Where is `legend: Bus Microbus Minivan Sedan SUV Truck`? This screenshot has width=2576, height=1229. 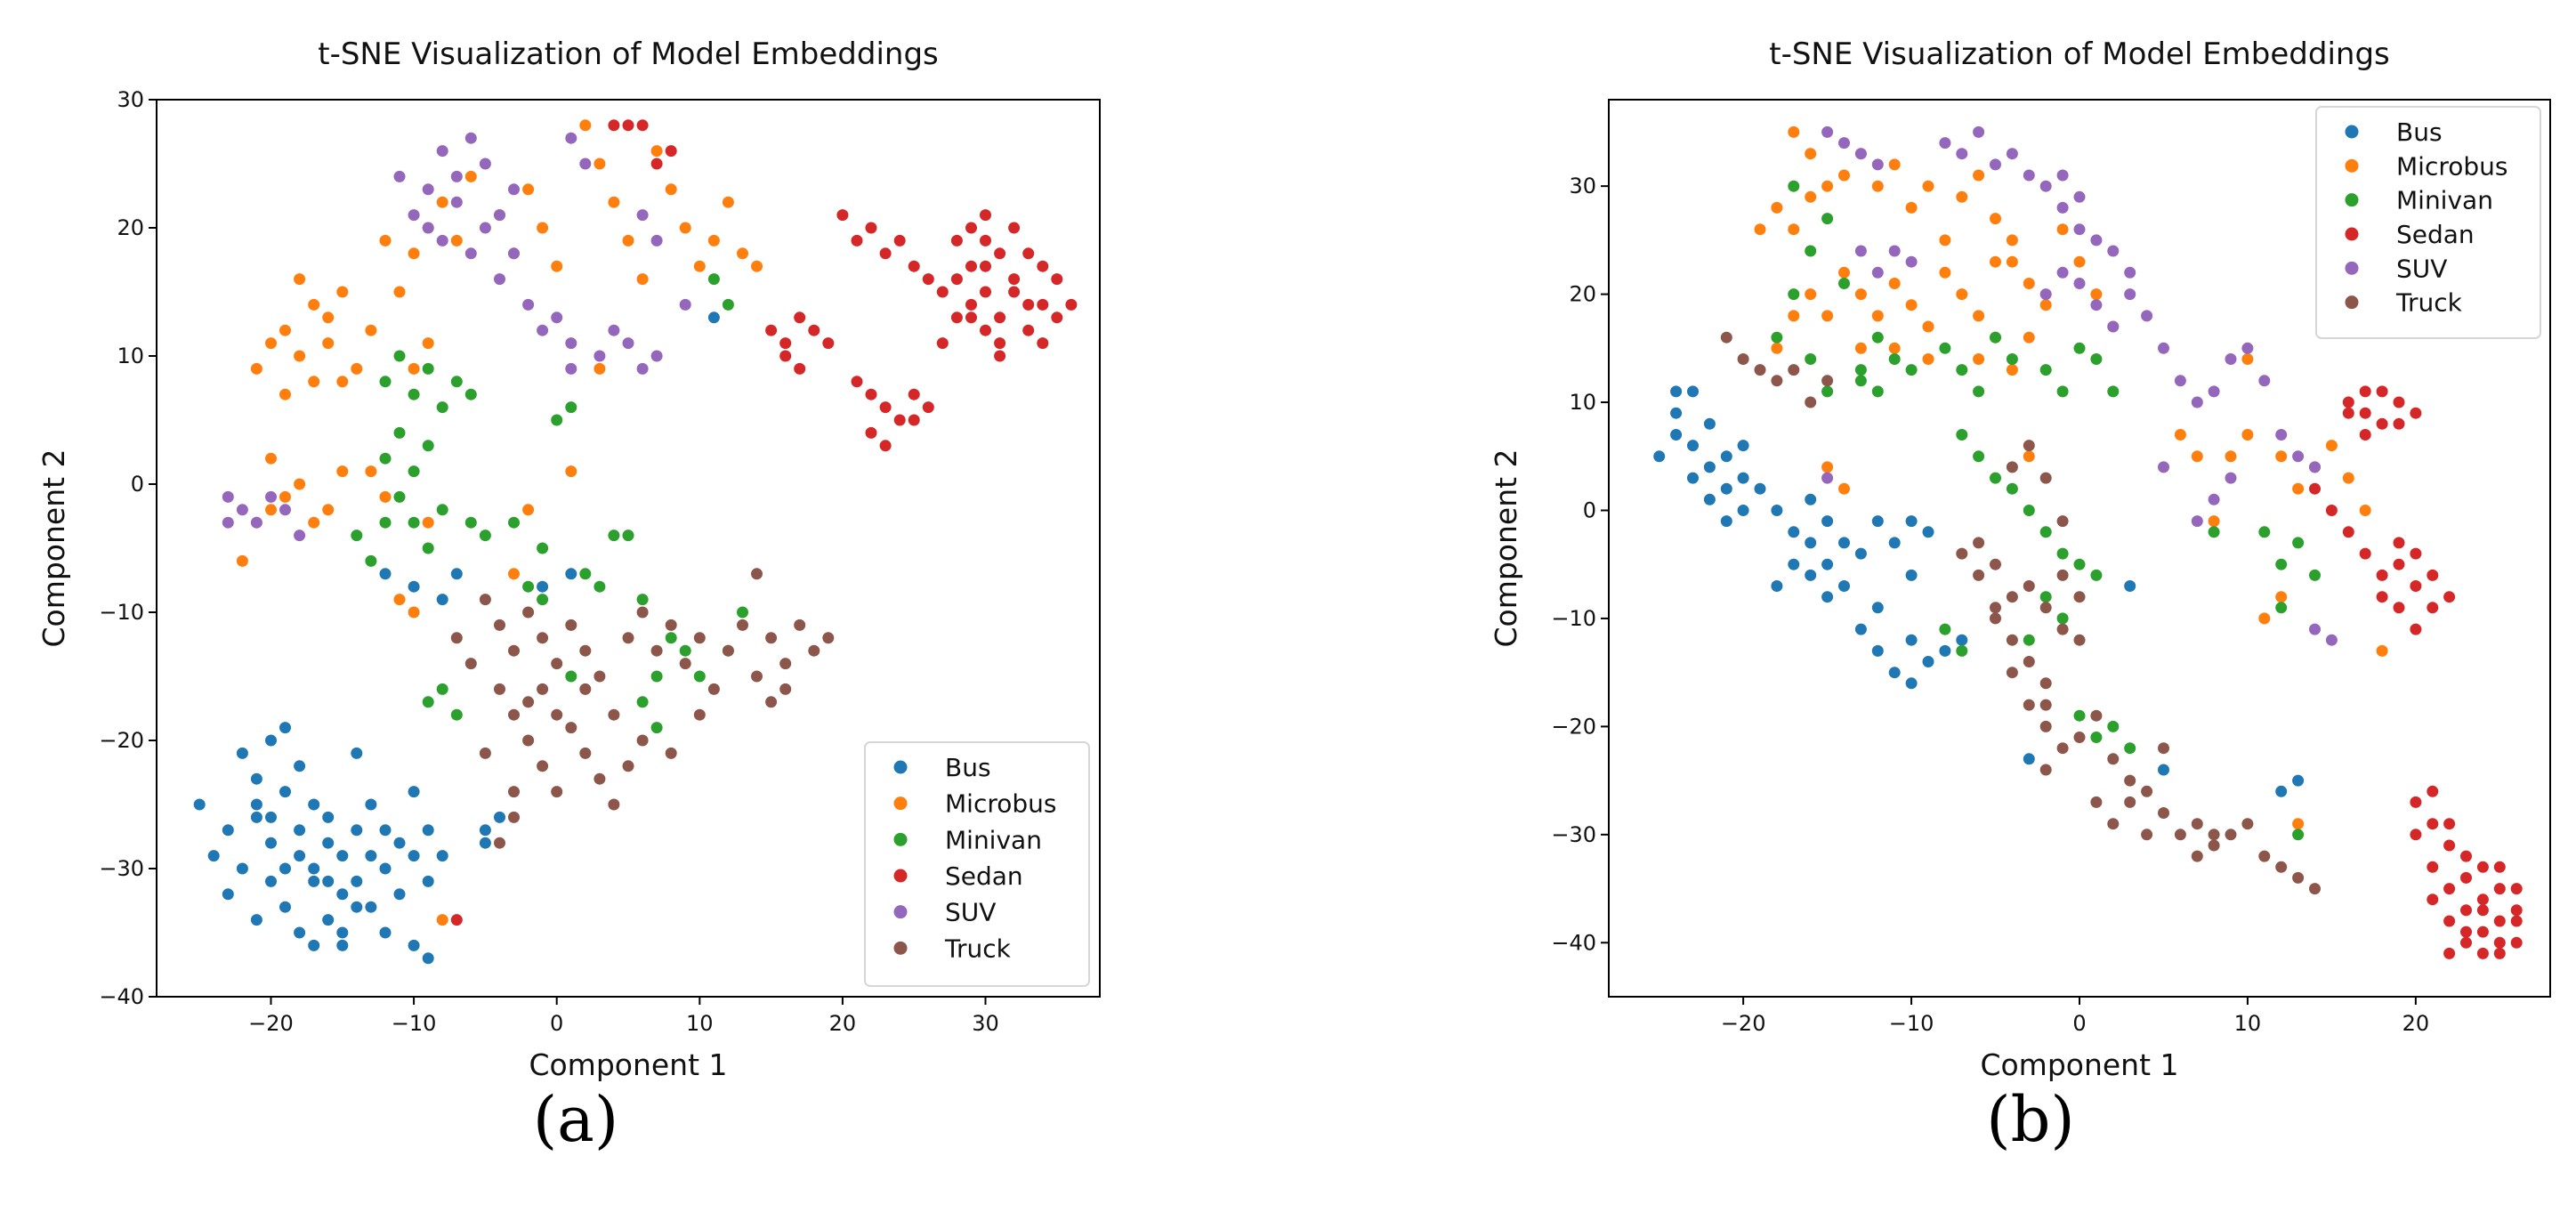
legend: Bus Microbus Minivan Sedan SUV Truck is located at coordinates (2428, 223).